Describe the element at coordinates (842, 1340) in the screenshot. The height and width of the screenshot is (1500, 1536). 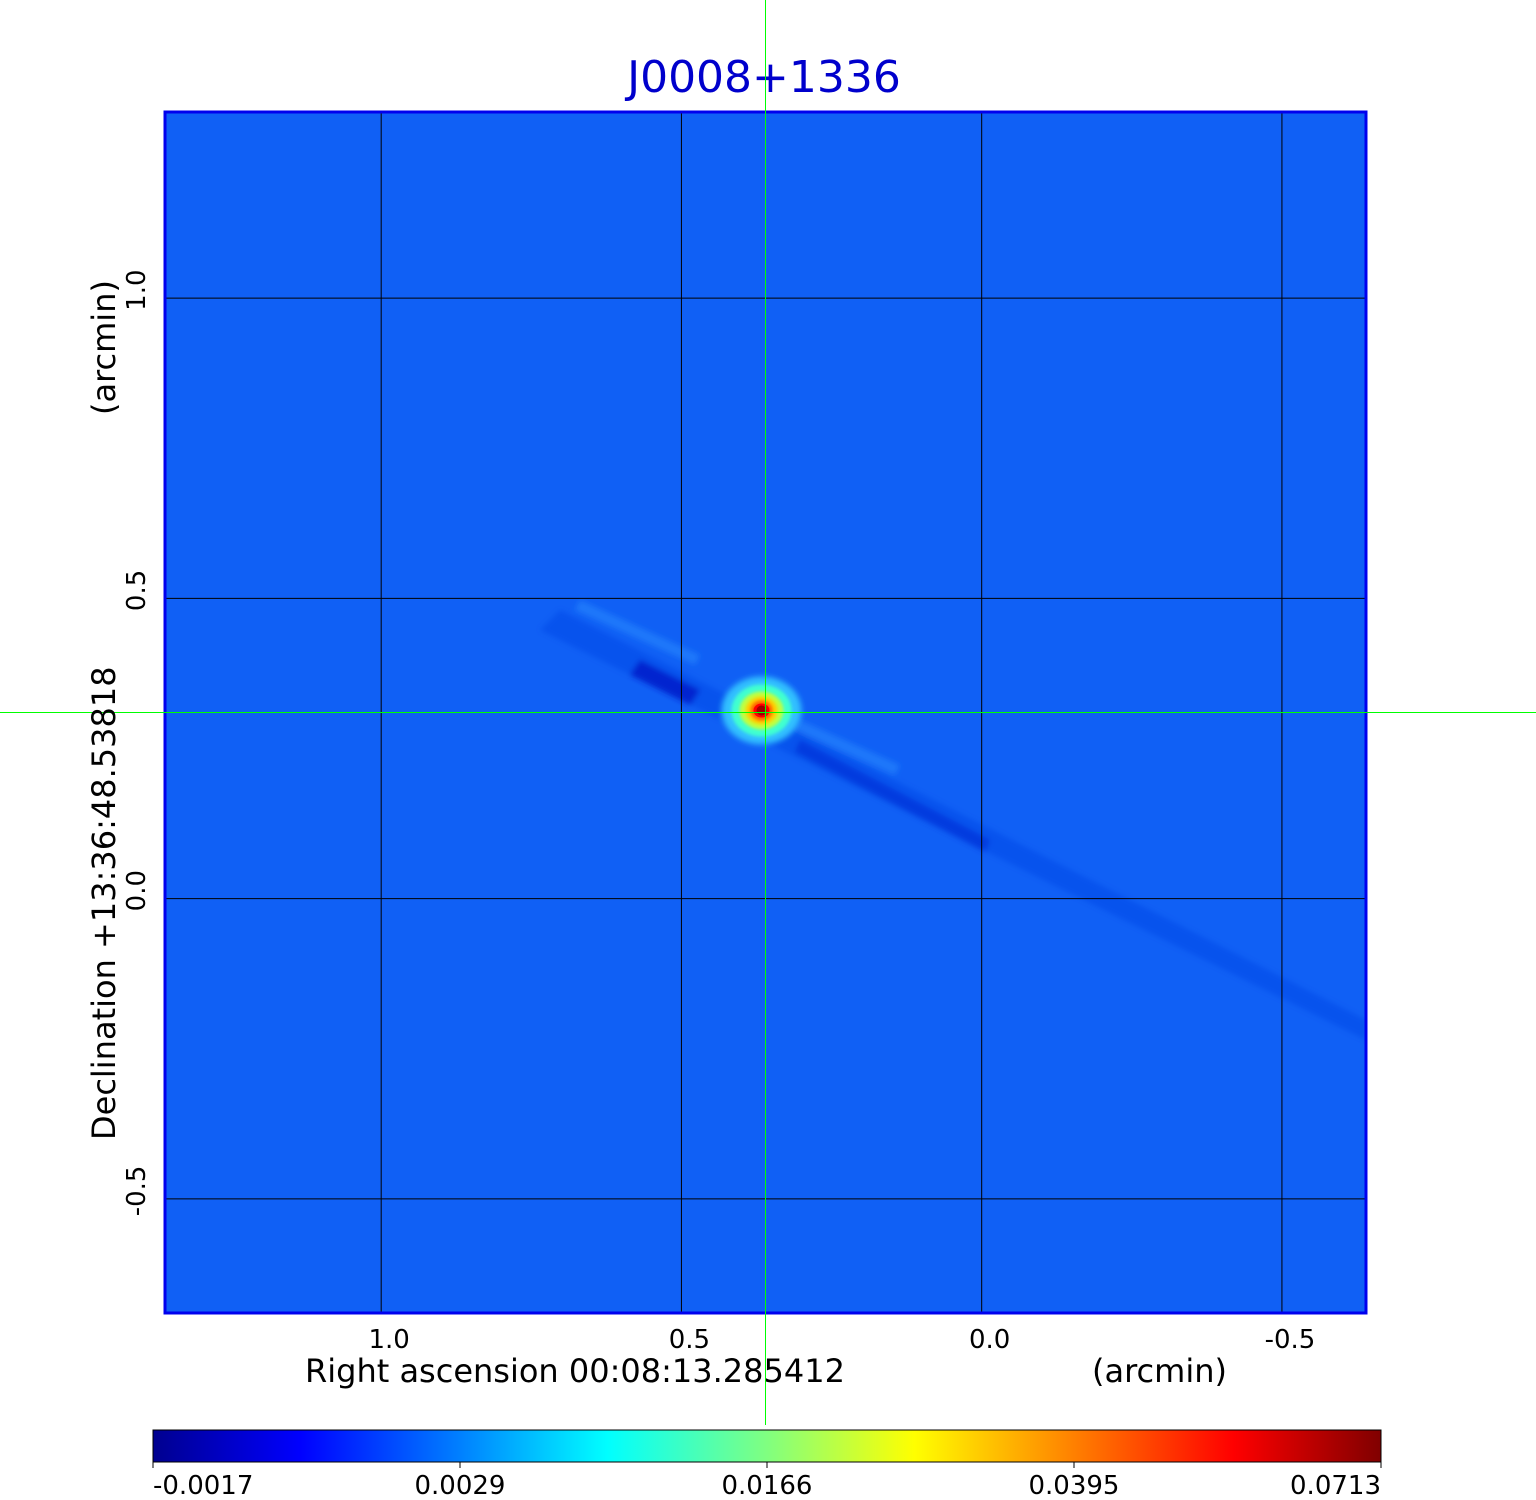
I see `x-tick-labels: 1.0 0.5 0.0 -0.5` at that location.